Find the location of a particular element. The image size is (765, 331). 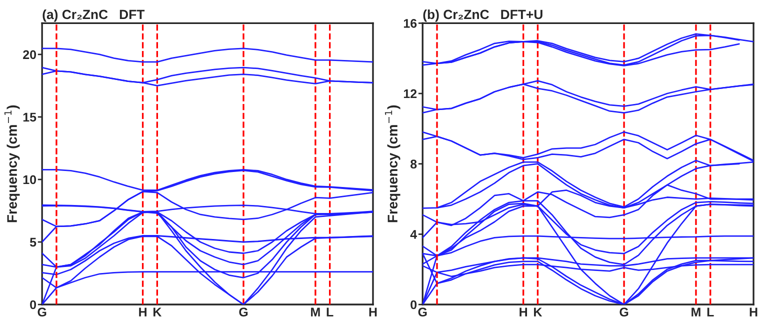

y-tick-label: 8 is located at coordinates (413, 164).